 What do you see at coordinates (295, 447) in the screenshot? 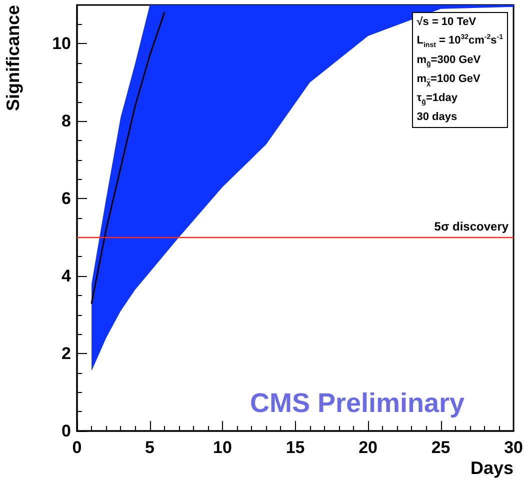
I see `x-tick-label: 15` at bounding box center [295, 447].